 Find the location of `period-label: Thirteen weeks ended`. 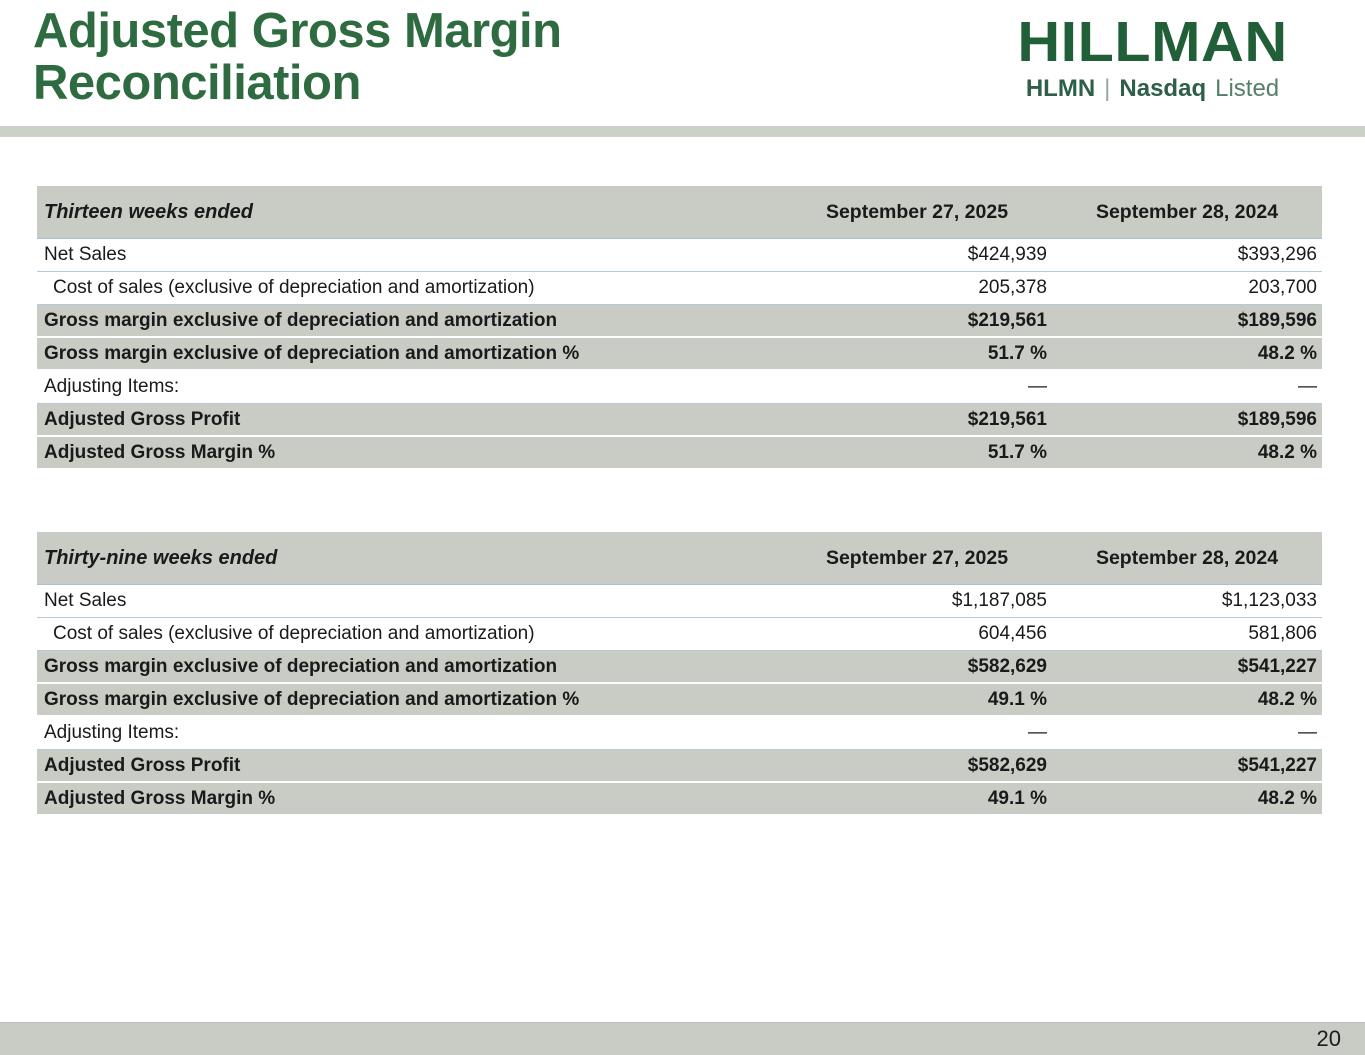

period-label: Thirteen weeks ended is located at coordinates (148, 211).